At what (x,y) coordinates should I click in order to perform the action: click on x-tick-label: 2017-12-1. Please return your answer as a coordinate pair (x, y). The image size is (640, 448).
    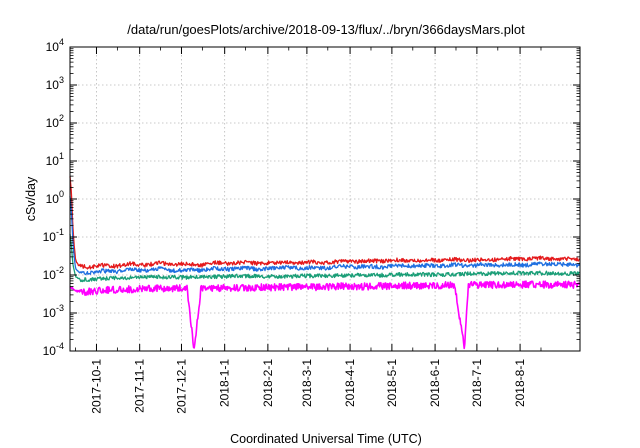
    Looking at the image, I should click on (181, 386).